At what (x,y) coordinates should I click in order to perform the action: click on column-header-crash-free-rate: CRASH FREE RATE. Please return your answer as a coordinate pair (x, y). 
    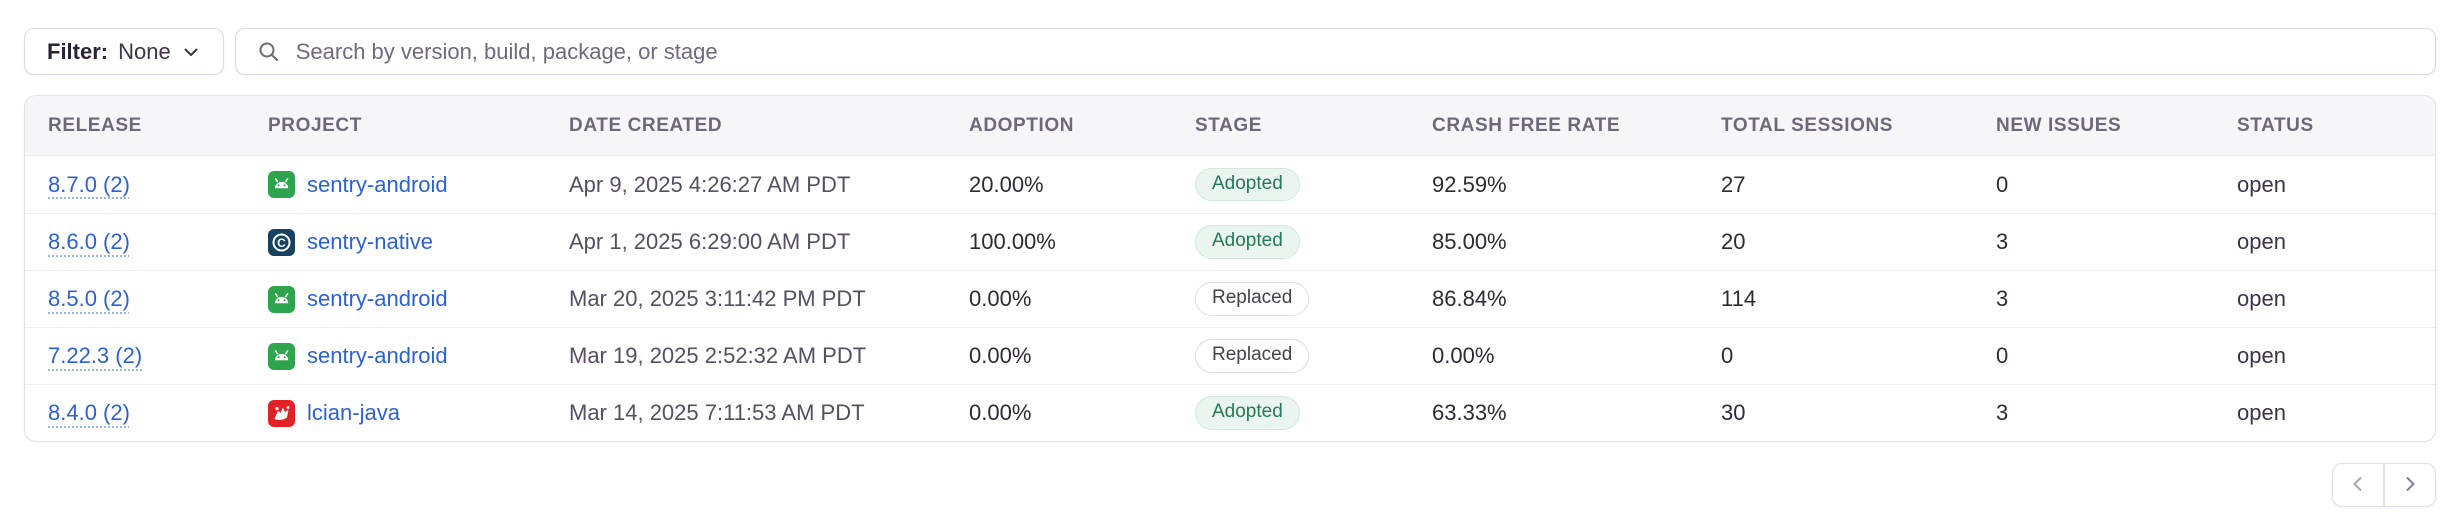
    Looking at the image, I should click on (1526, 125).